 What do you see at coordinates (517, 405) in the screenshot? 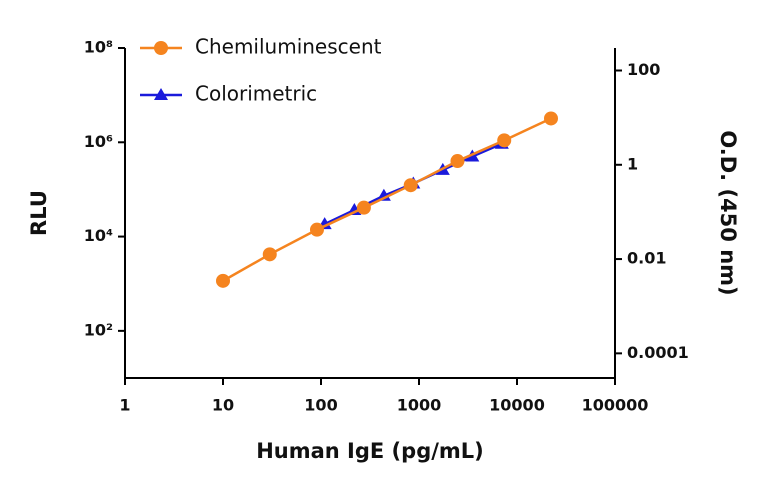
I see `x-tick-label: 10000` at bounding box center [517, 405].